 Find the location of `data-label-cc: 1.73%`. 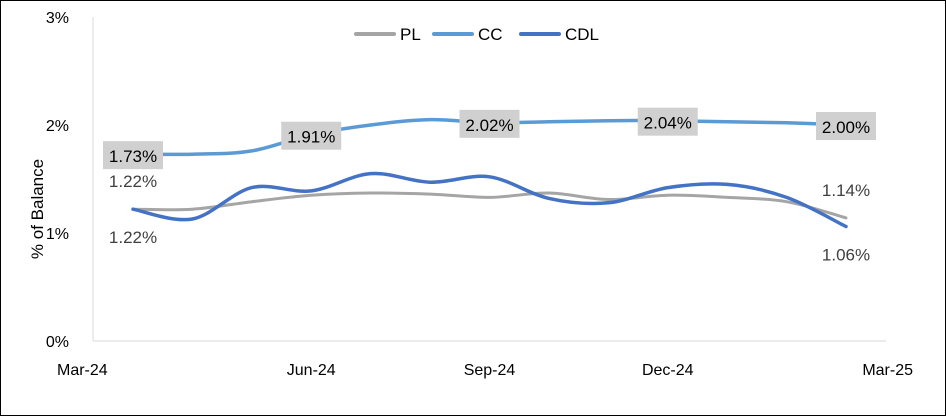

data-label-cc: 1.73% is located at coordinates (133, 155).